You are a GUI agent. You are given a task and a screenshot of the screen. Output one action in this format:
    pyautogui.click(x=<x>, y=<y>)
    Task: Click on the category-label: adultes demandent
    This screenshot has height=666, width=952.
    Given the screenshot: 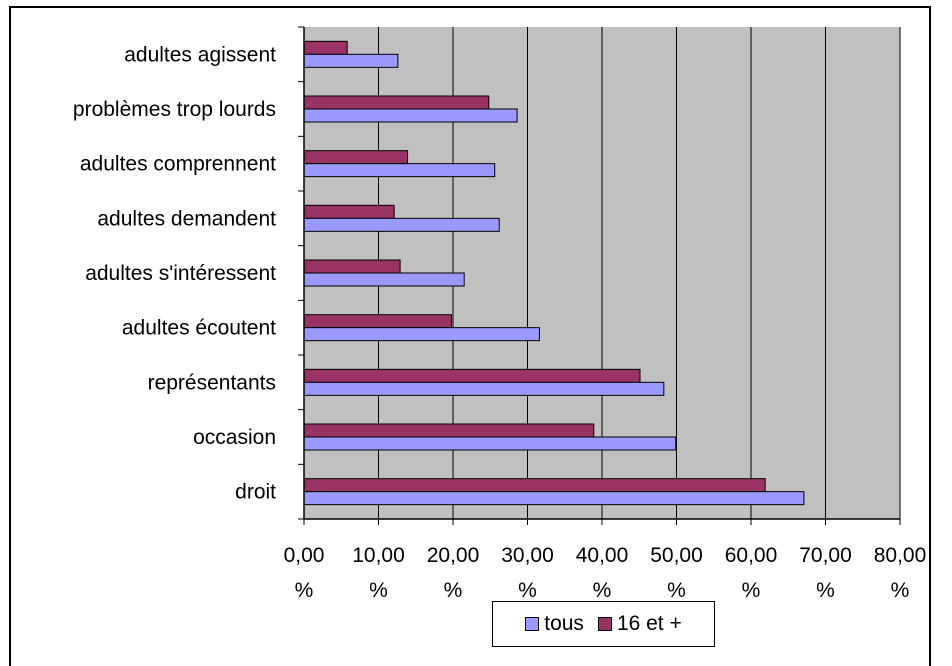 What is the action you would take?
    pyautogui.click(x=186, y=218)
    